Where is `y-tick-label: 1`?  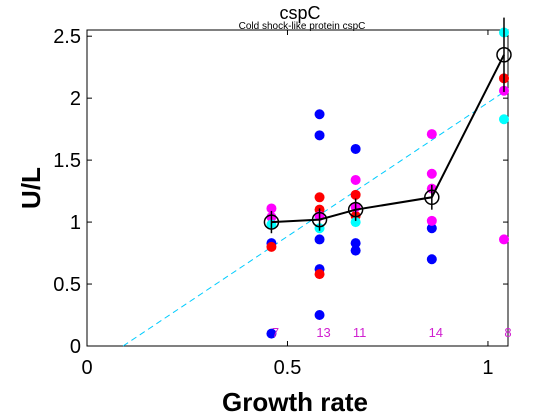
y-tick-label: 1 is located at coordinates (75, 223).